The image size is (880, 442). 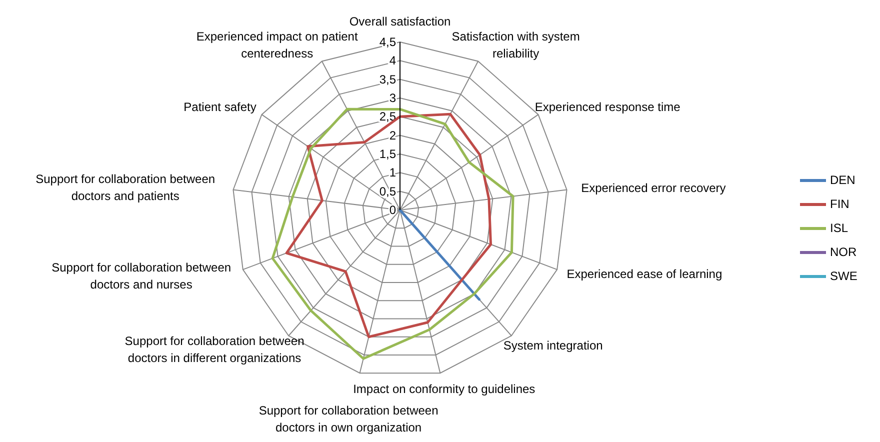 I want to click on y-tick-label: 3, so click(x=392, y=98).